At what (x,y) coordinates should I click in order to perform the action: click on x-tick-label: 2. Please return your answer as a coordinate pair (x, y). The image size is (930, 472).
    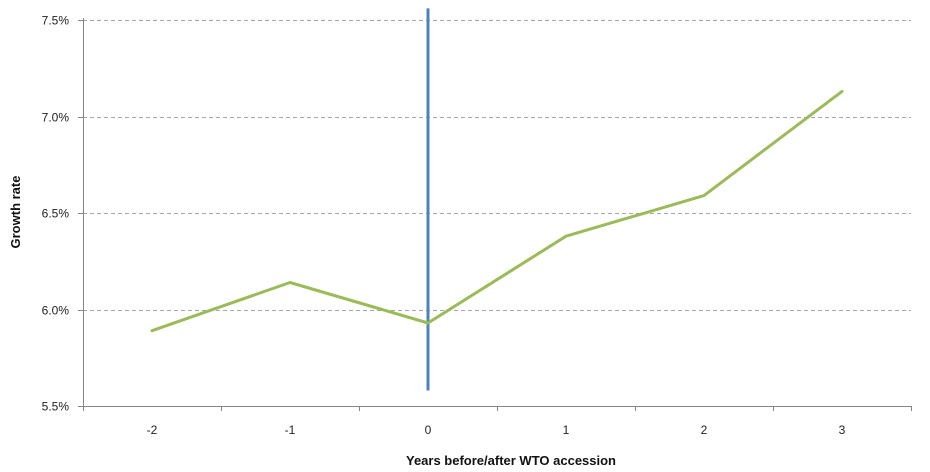
    Looking at the image, I should click on (704, 430).